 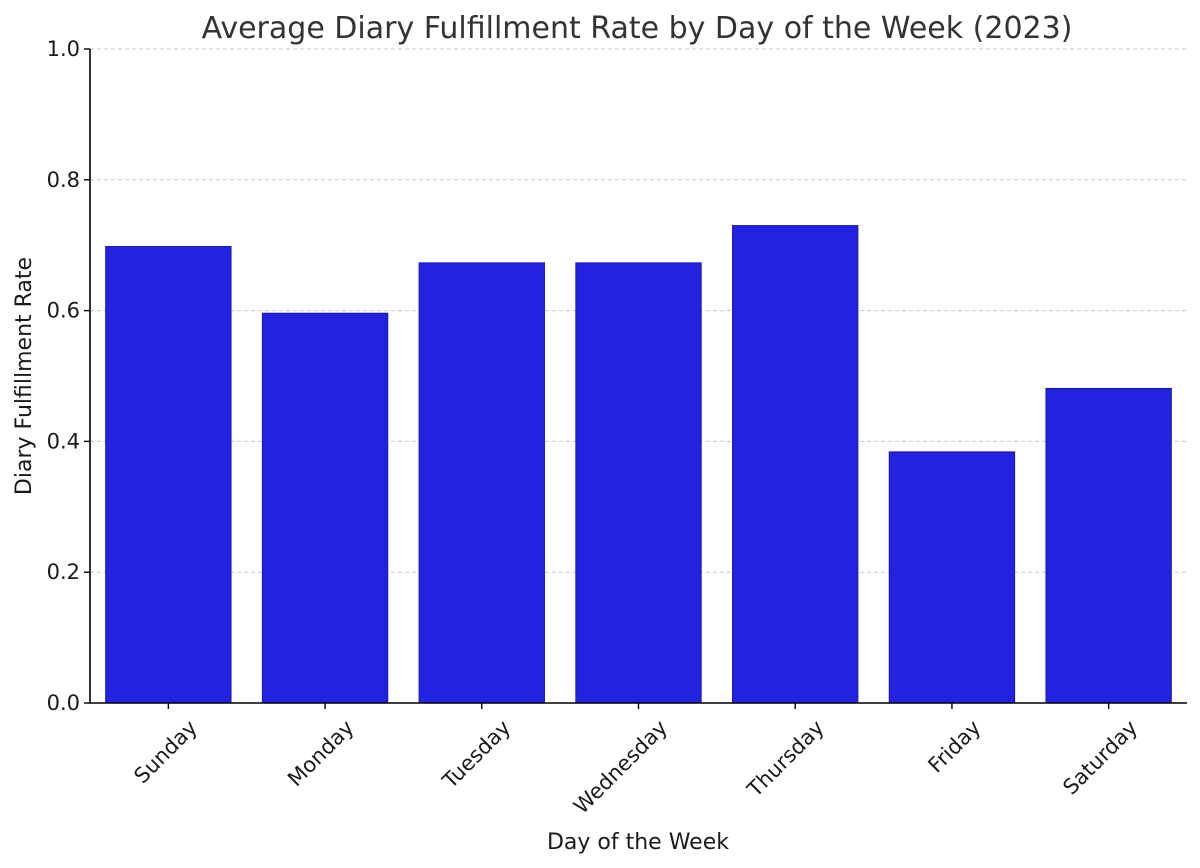 What do you see at coordinates (63, 703) in the screenshot?
I see `y-tick-label: 0.0` at bounding box center [63, 703].